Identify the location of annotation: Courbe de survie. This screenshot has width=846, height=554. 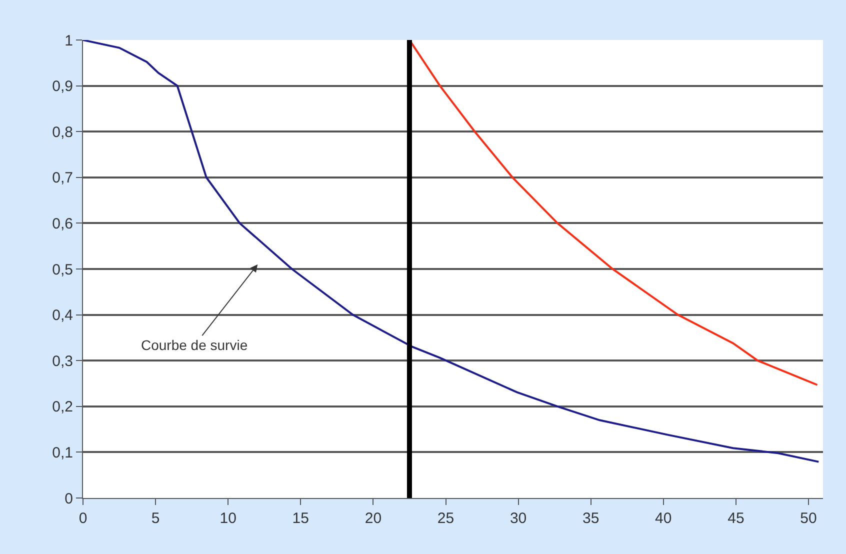
(194, 345).